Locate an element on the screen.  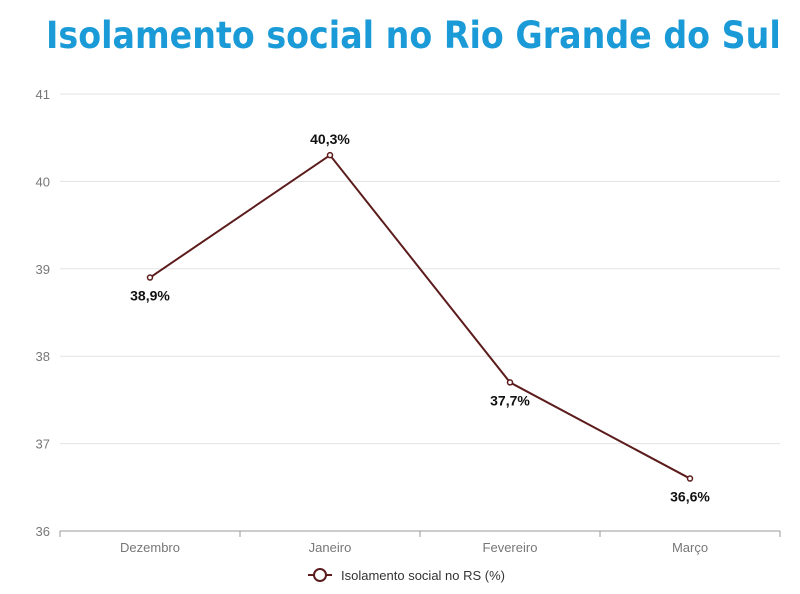
data-label: 37,7% is located at coordinates (510, 400).